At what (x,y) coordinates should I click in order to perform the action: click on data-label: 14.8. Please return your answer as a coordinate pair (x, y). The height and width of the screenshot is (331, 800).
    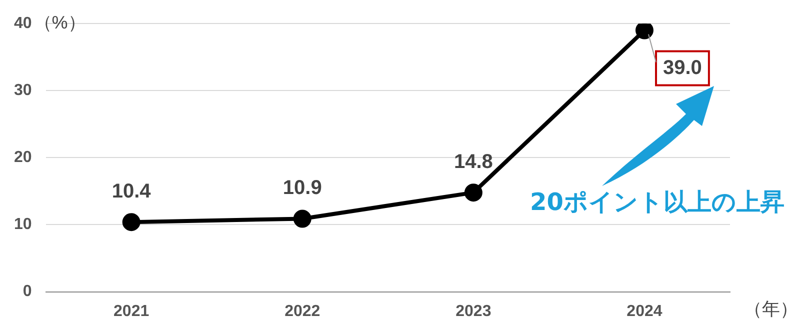
    Looking at the image, I should click on (473, 162).